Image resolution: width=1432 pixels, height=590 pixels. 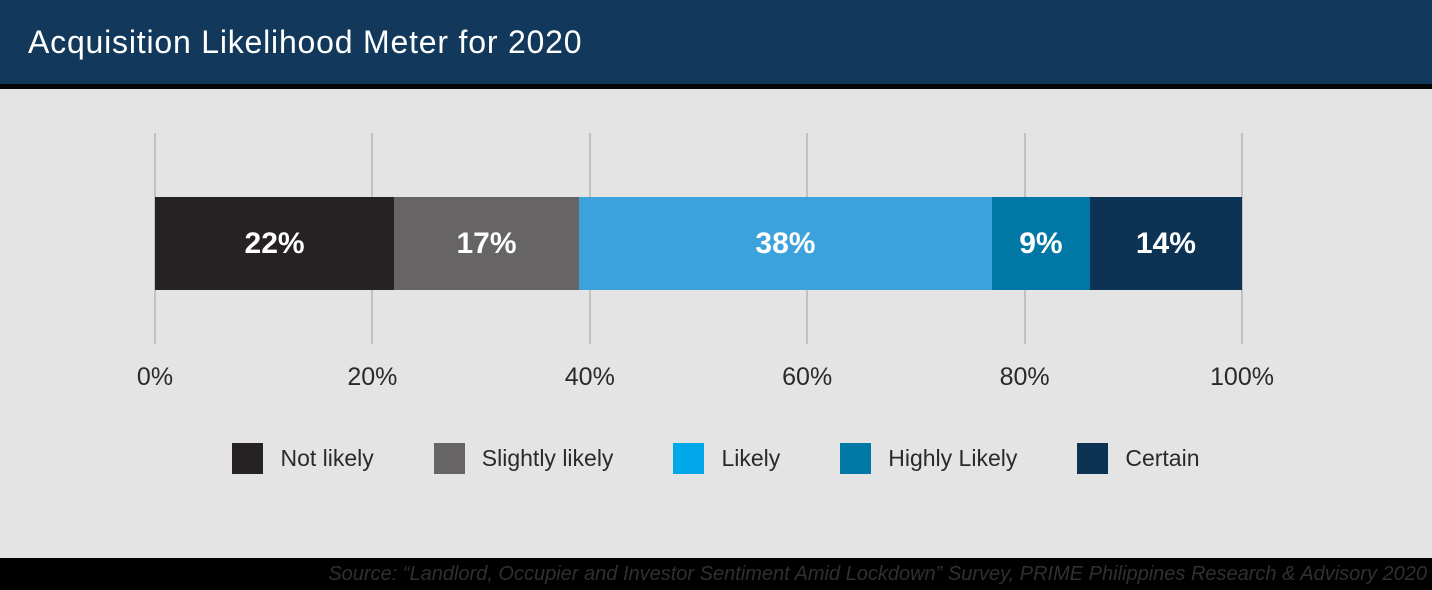 I want to click on bar-segment-slightly-likely: 17%, so click(x=486, y=243).